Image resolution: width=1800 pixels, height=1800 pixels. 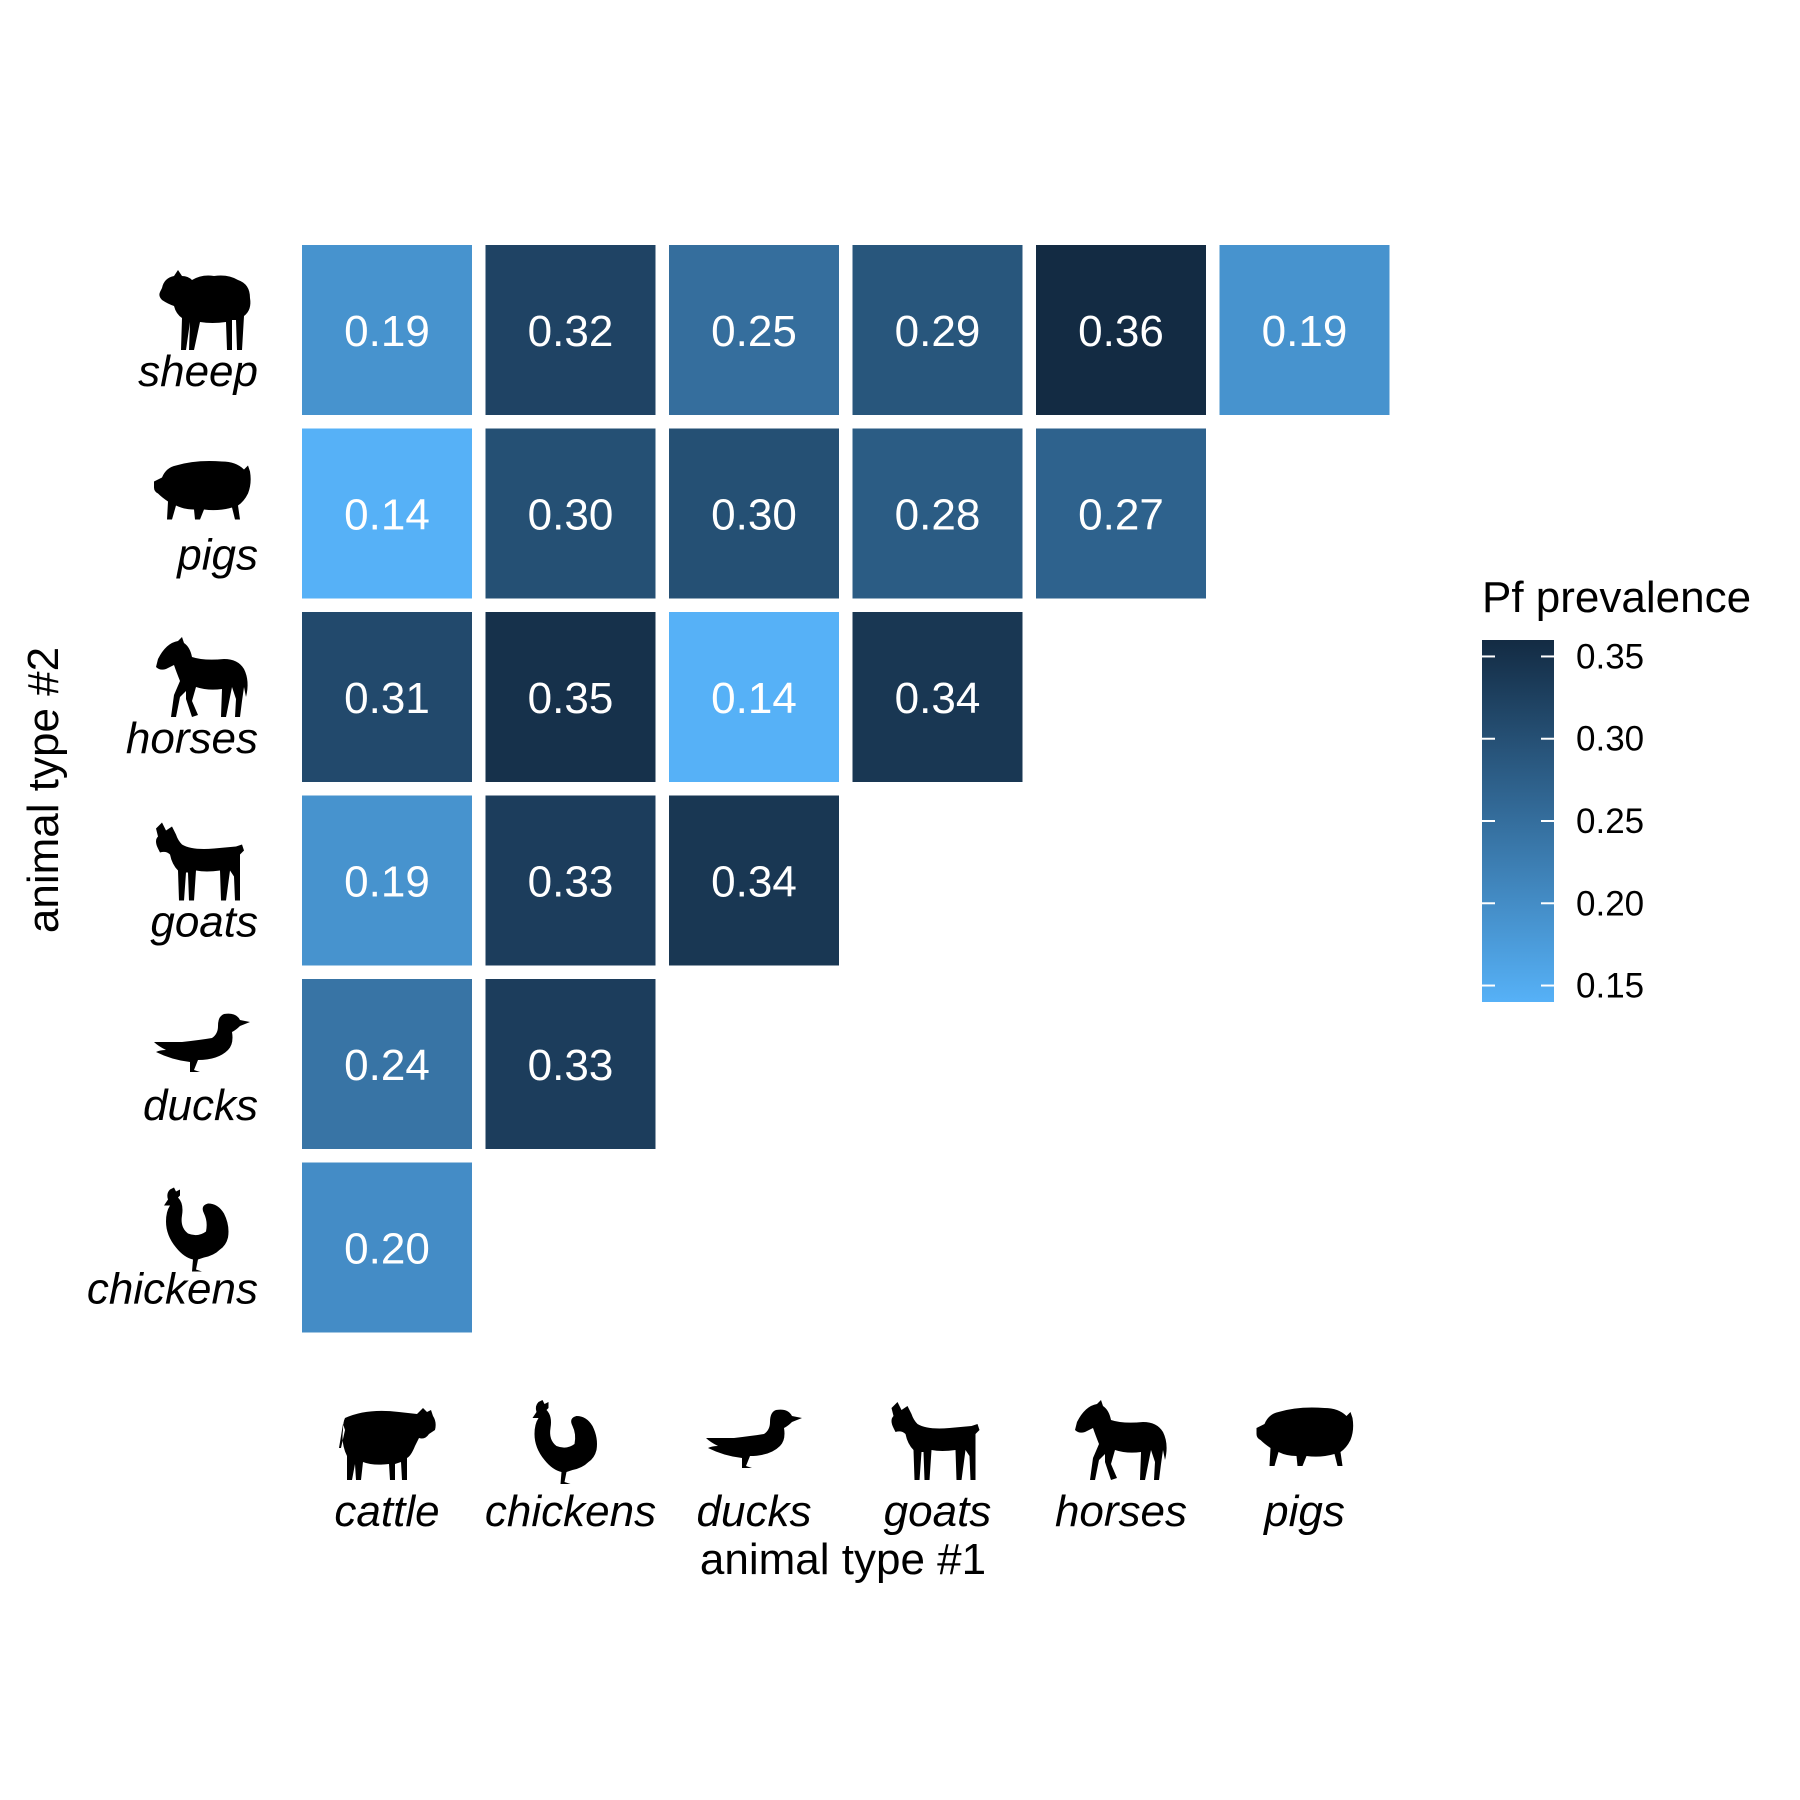 What do you see at coordinates (204, 922) in the screenshot?
I see `y-tick-label-goats: goats` at bounding box center [204, 922].